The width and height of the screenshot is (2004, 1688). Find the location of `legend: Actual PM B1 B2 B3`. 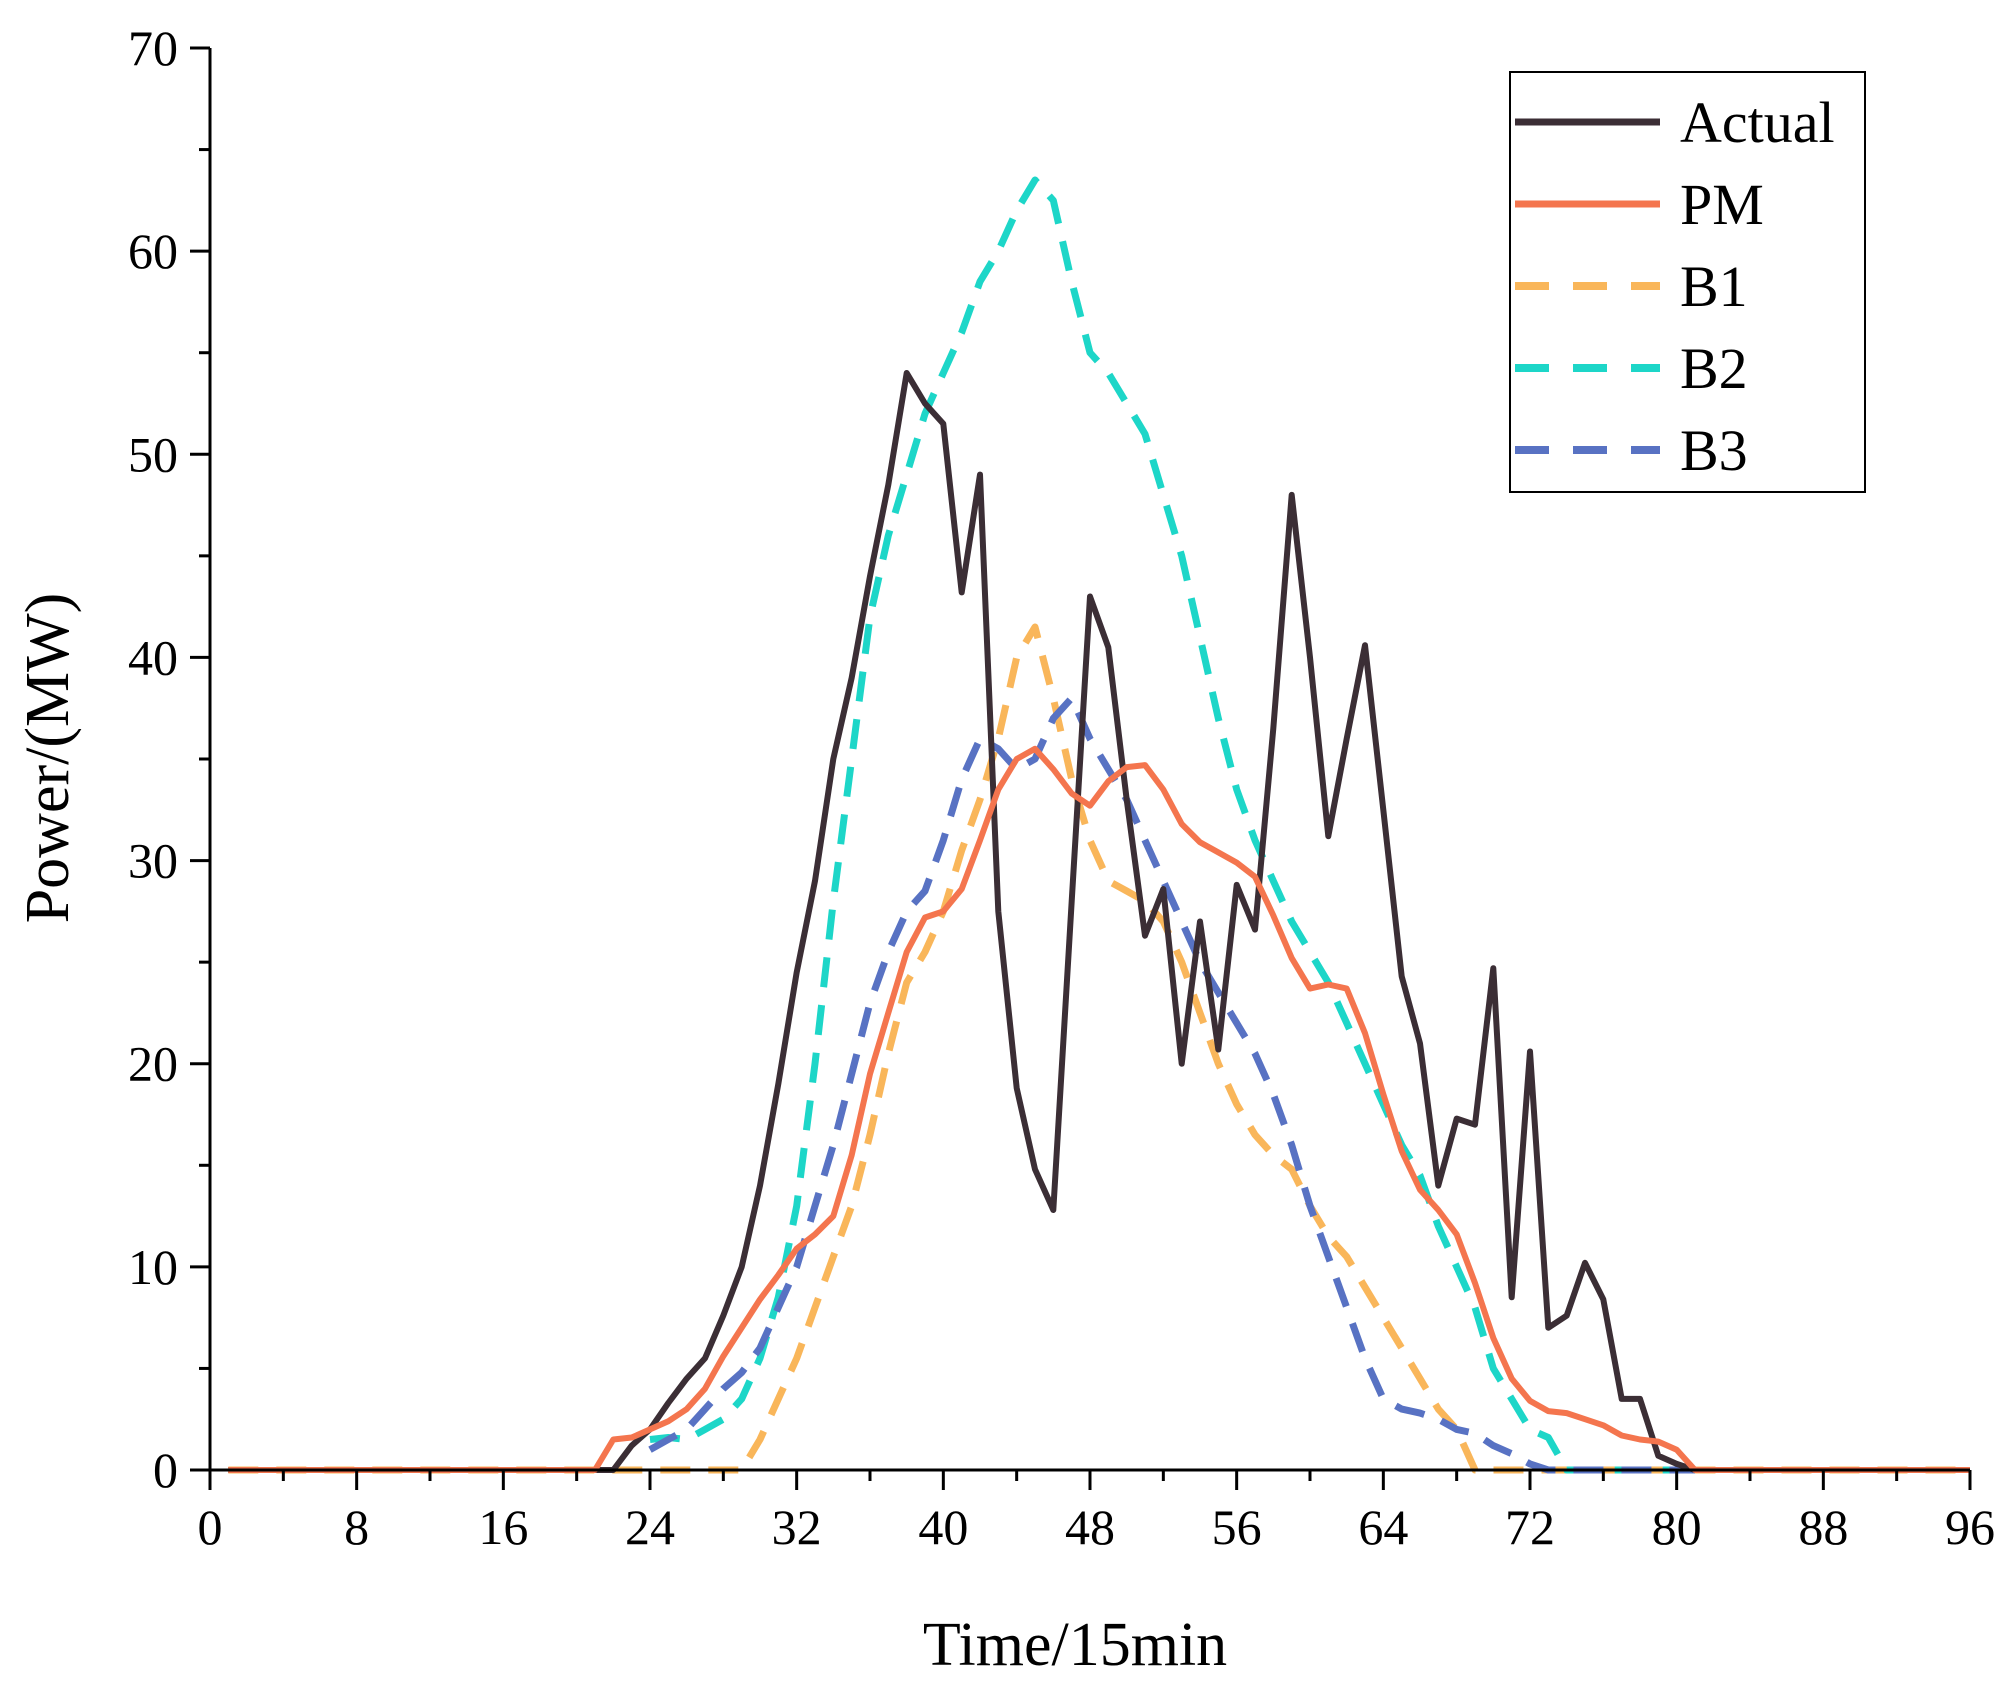

legend: Actual PM B1 B2 B3 is located at coordinates (1687, 282).